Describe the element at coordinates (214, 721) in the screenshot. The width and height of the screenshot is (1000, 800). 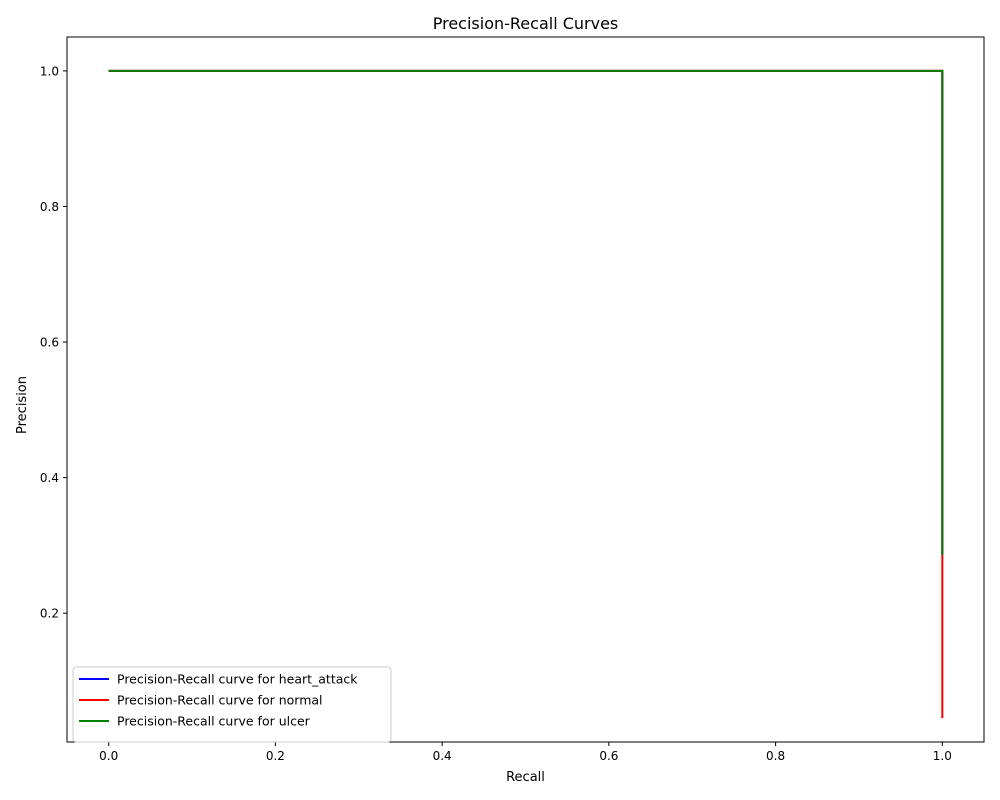
I see `legend-label: Precision-Recall curve for ulcer` at that location.